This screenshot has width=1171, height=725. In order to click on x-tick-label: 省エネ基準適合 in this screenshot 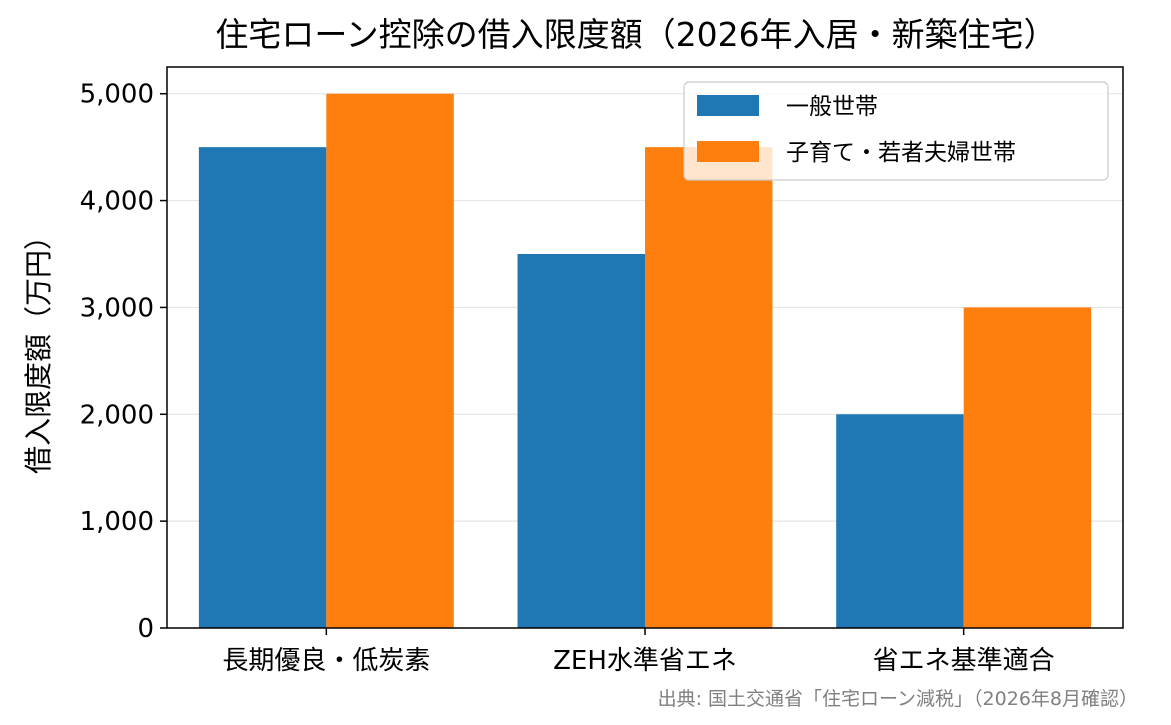, I will do `click(964, 661)`.